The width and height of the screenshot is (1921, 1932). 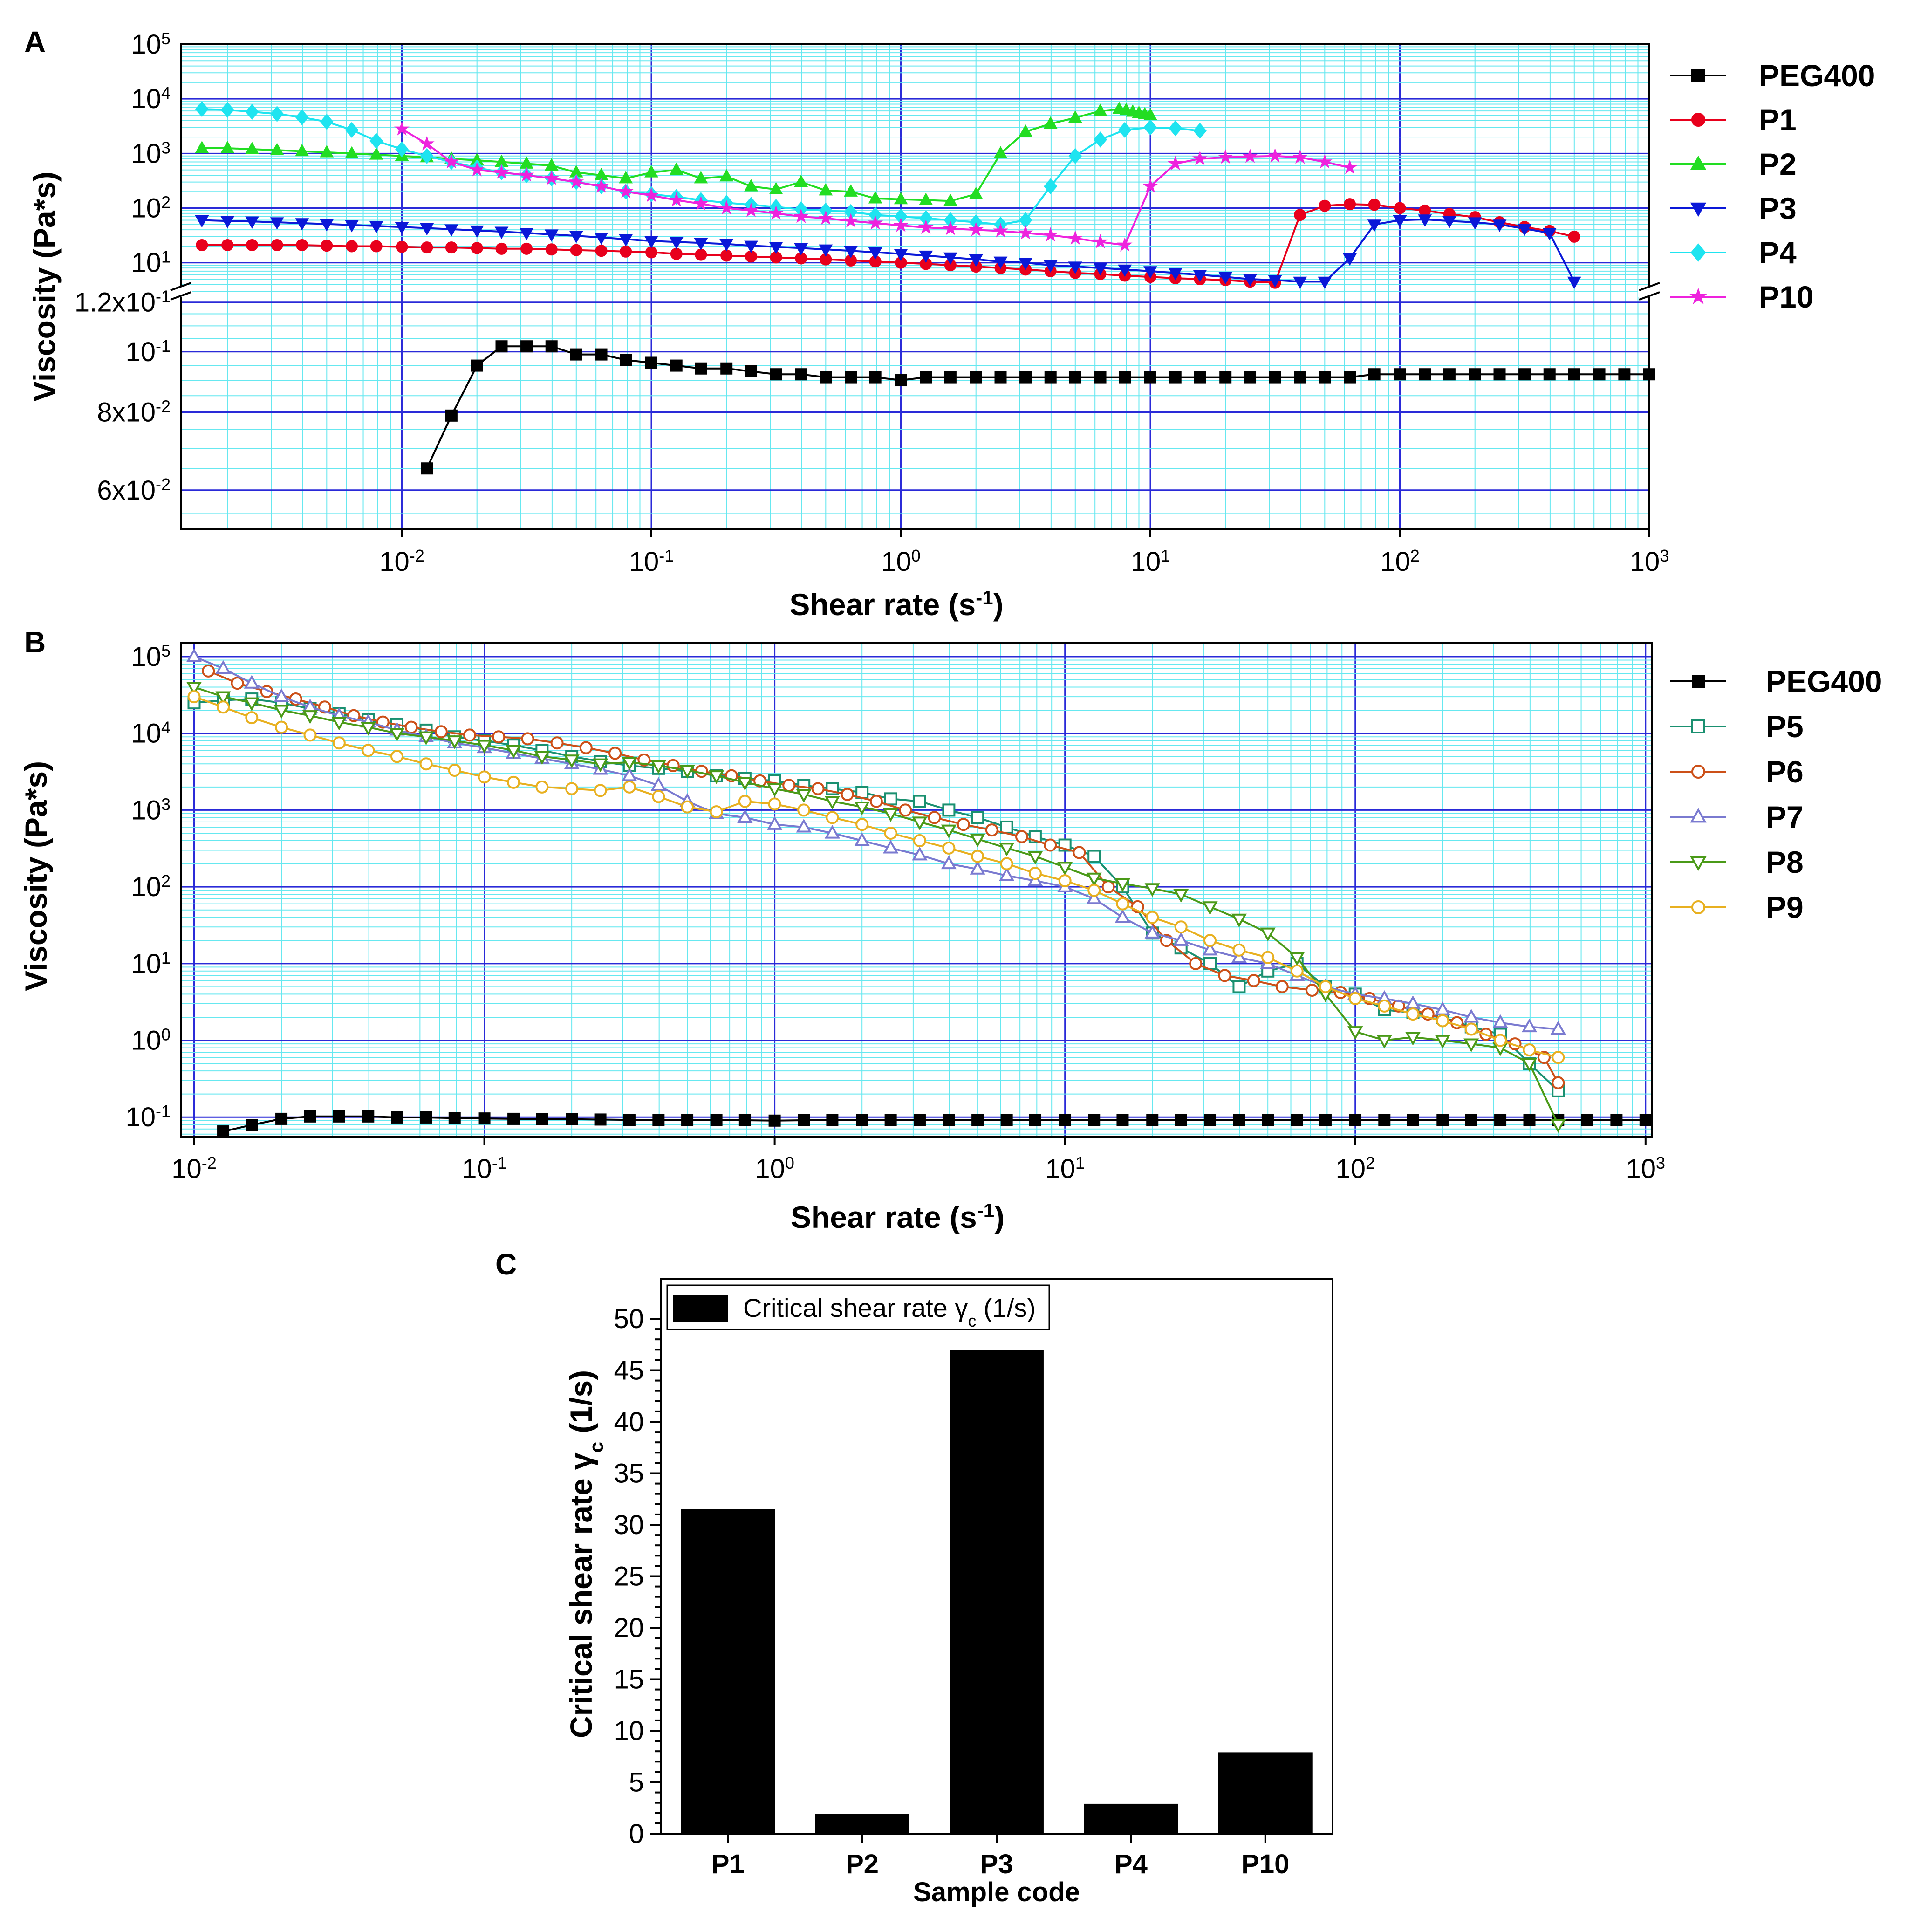 What do you see at coordinates (1776, 794) in the screenshot?
I see `legend: PEG400 P5 P6 P7 P8 P9` at bounding box center [1776, 794].